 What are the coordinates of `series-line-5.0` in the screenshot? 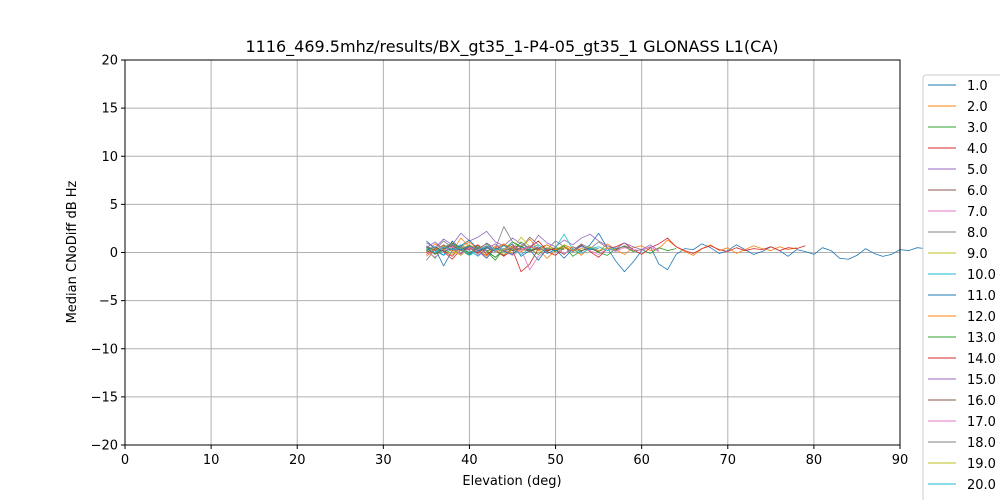 It's located at (543, 240).